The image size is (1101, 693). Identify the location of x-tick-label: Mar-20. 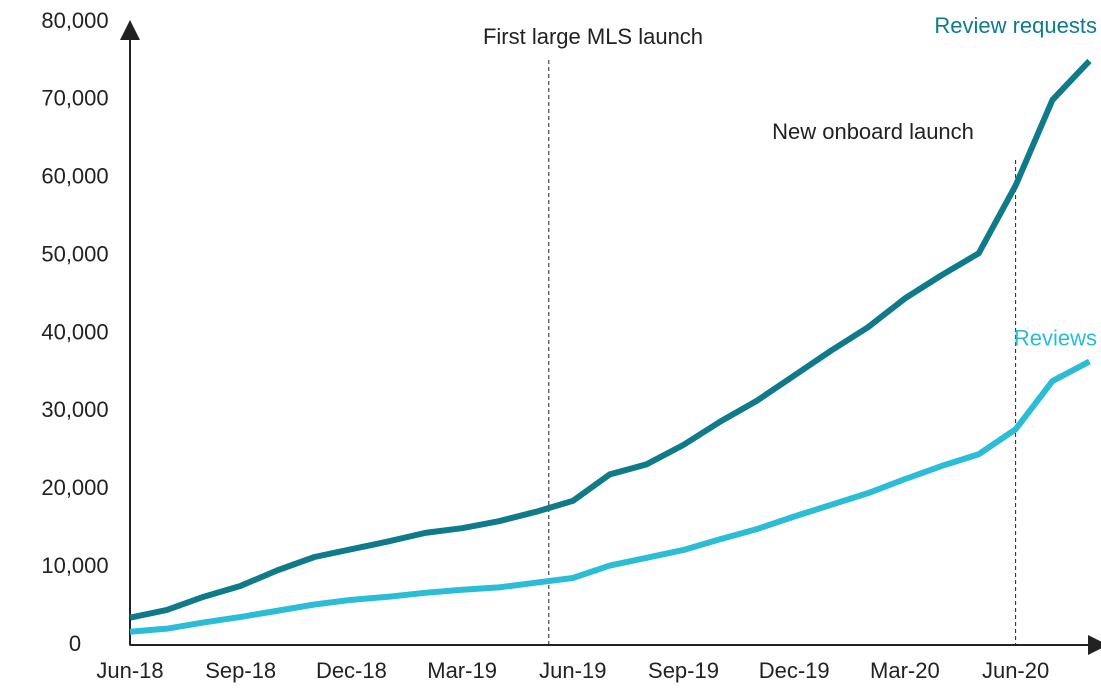
(905, 670).